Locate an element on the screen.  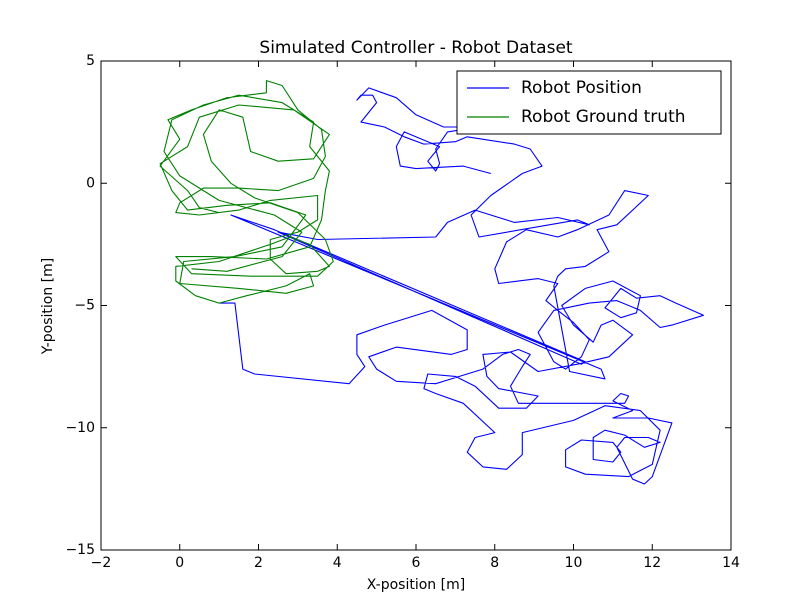
y-tick-label: −15 is located at coordinates (80, 550).